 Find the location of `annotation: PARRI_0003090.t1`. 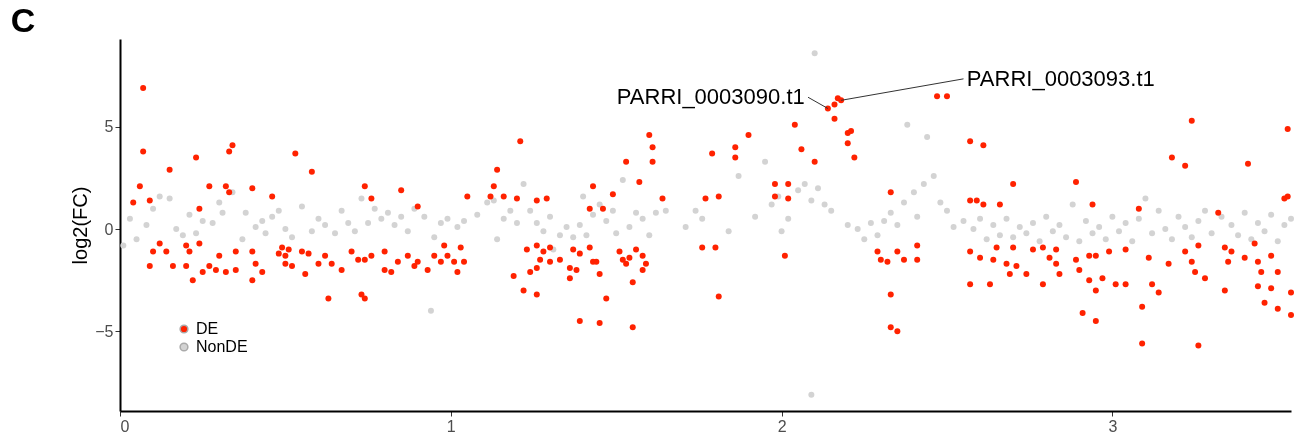

annotation: PARRI_0003090.t1 is located at coordinates (710, 97).